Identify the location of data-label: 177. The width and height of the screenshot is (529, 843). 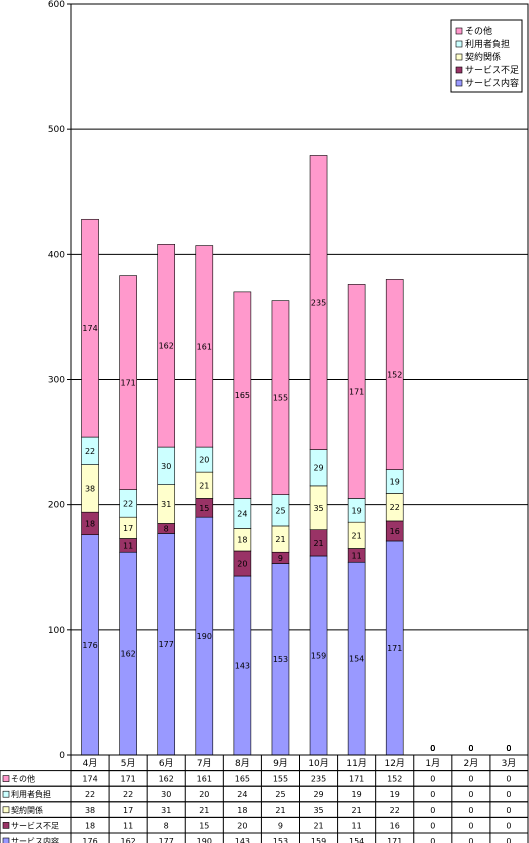
(166, 644).